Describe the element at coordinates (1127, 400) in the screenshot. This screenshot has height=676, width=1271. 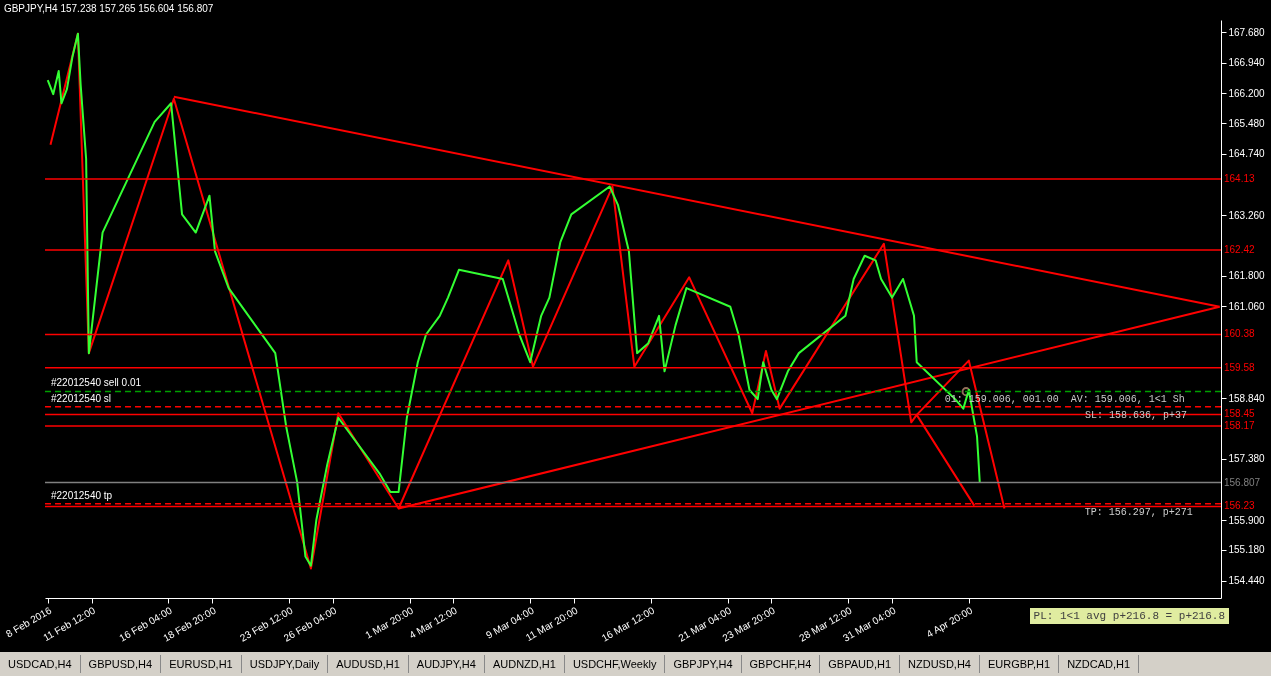
I see `annotation: AV: 159.006, 1<1 Sh` at that location.